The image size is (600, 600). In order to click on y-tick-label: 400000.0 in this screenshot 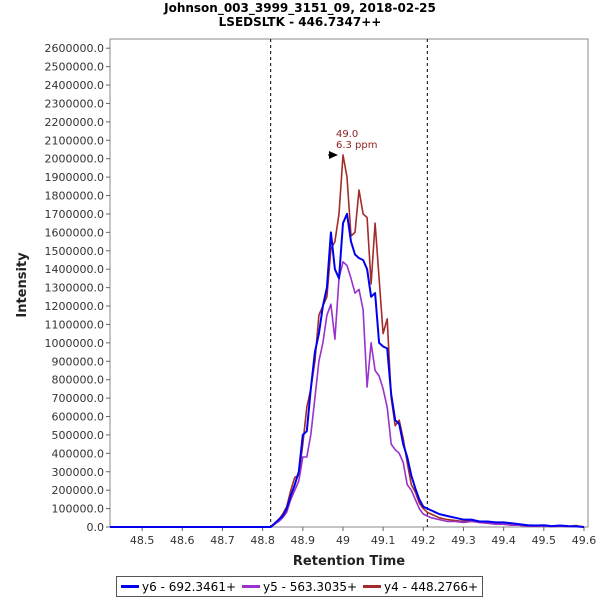, I will do `click(78, 453)`.